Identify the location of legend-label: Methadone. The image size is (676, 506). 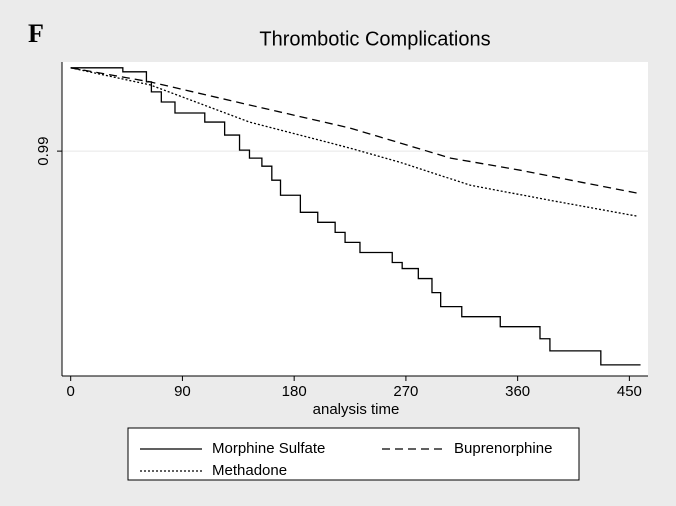
(249, 470).